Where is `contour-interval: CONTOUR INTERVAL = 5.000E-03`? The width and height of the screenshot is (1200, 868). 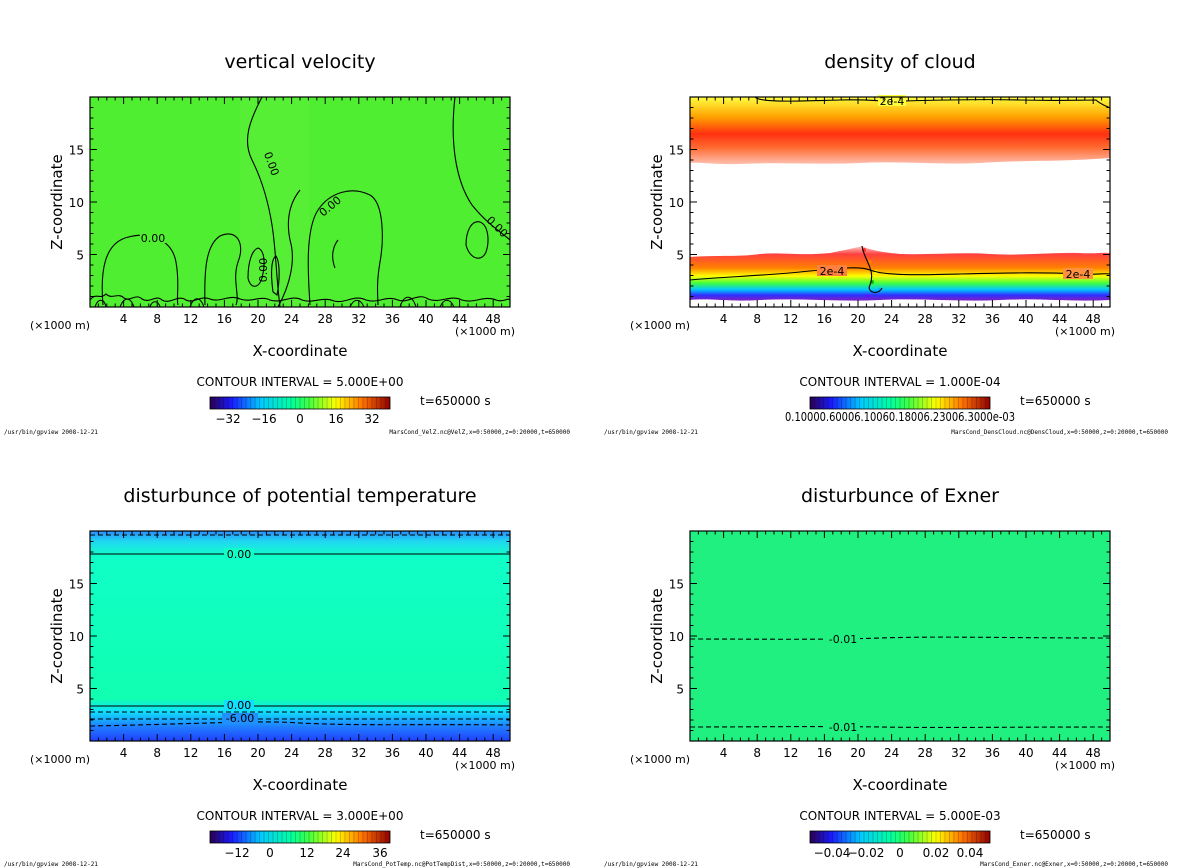
contour-interval: CONTOUR INTERVAL = 5.000E-03 is located at coordinates (899, 816).